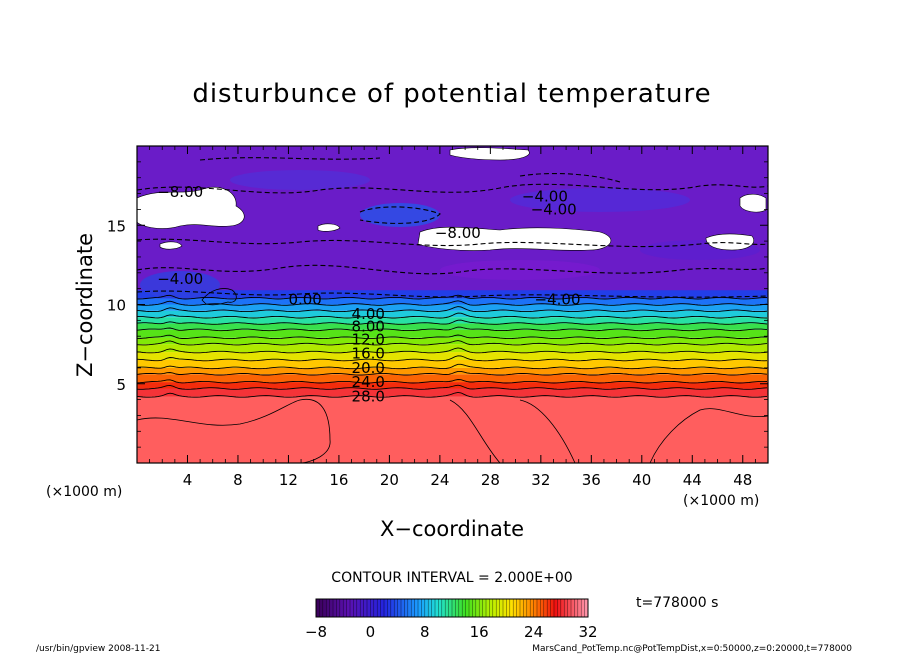  I want to click on footer-left: /usr/bin/gpview 2008-11-21, so click(98, 649).